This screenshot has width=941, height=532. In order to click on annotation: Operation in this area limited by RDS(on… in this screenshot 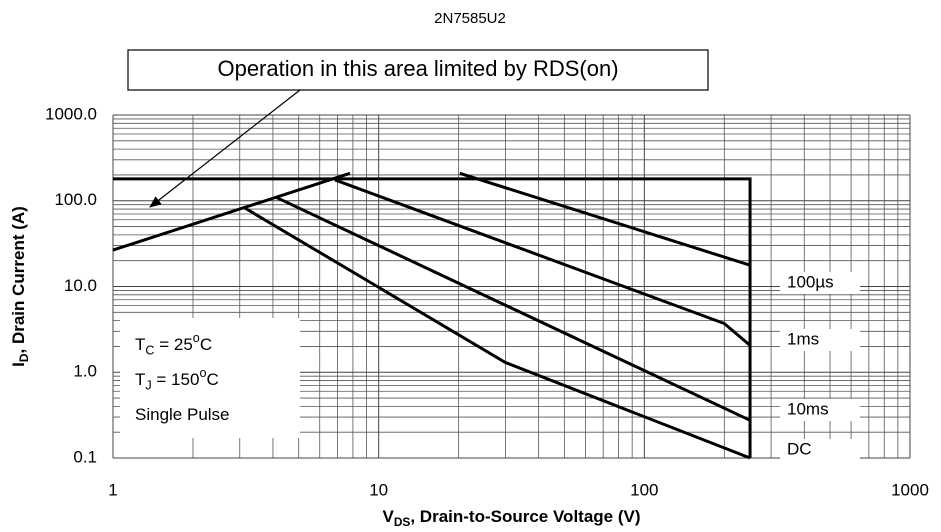, I will do `click(417, 68)`.